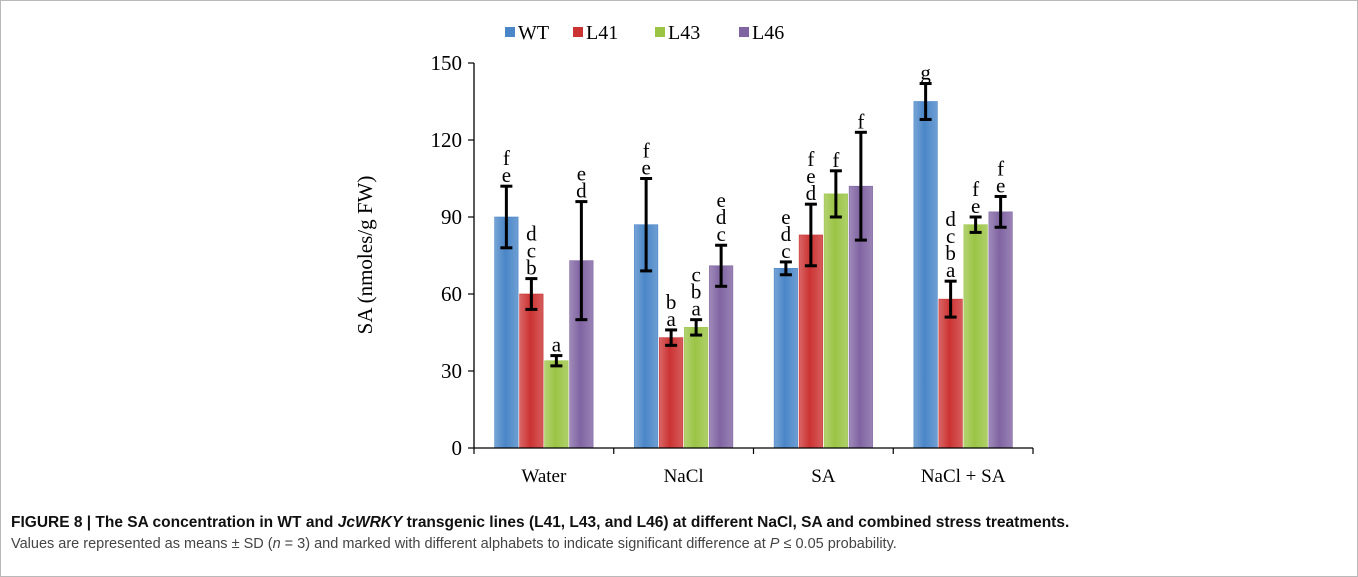 The image size is (1358, 577). What do you see at coordinates (768, 33) in the screenshot?
I see `legend-label: L46` at bounding box center [768, 33].